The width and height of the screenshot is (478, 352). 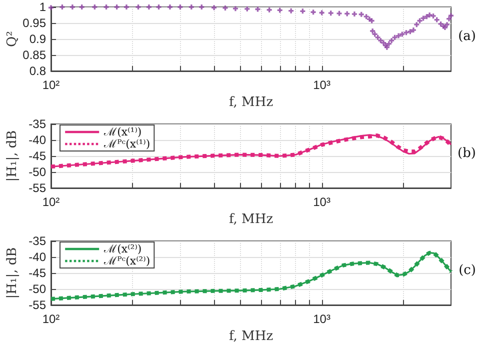 What do you see at coordinates (122, 132) in the screenshot?
I see `legend-label: ℳ(x⁽¹⁾)` at bounding box center [122, 132].